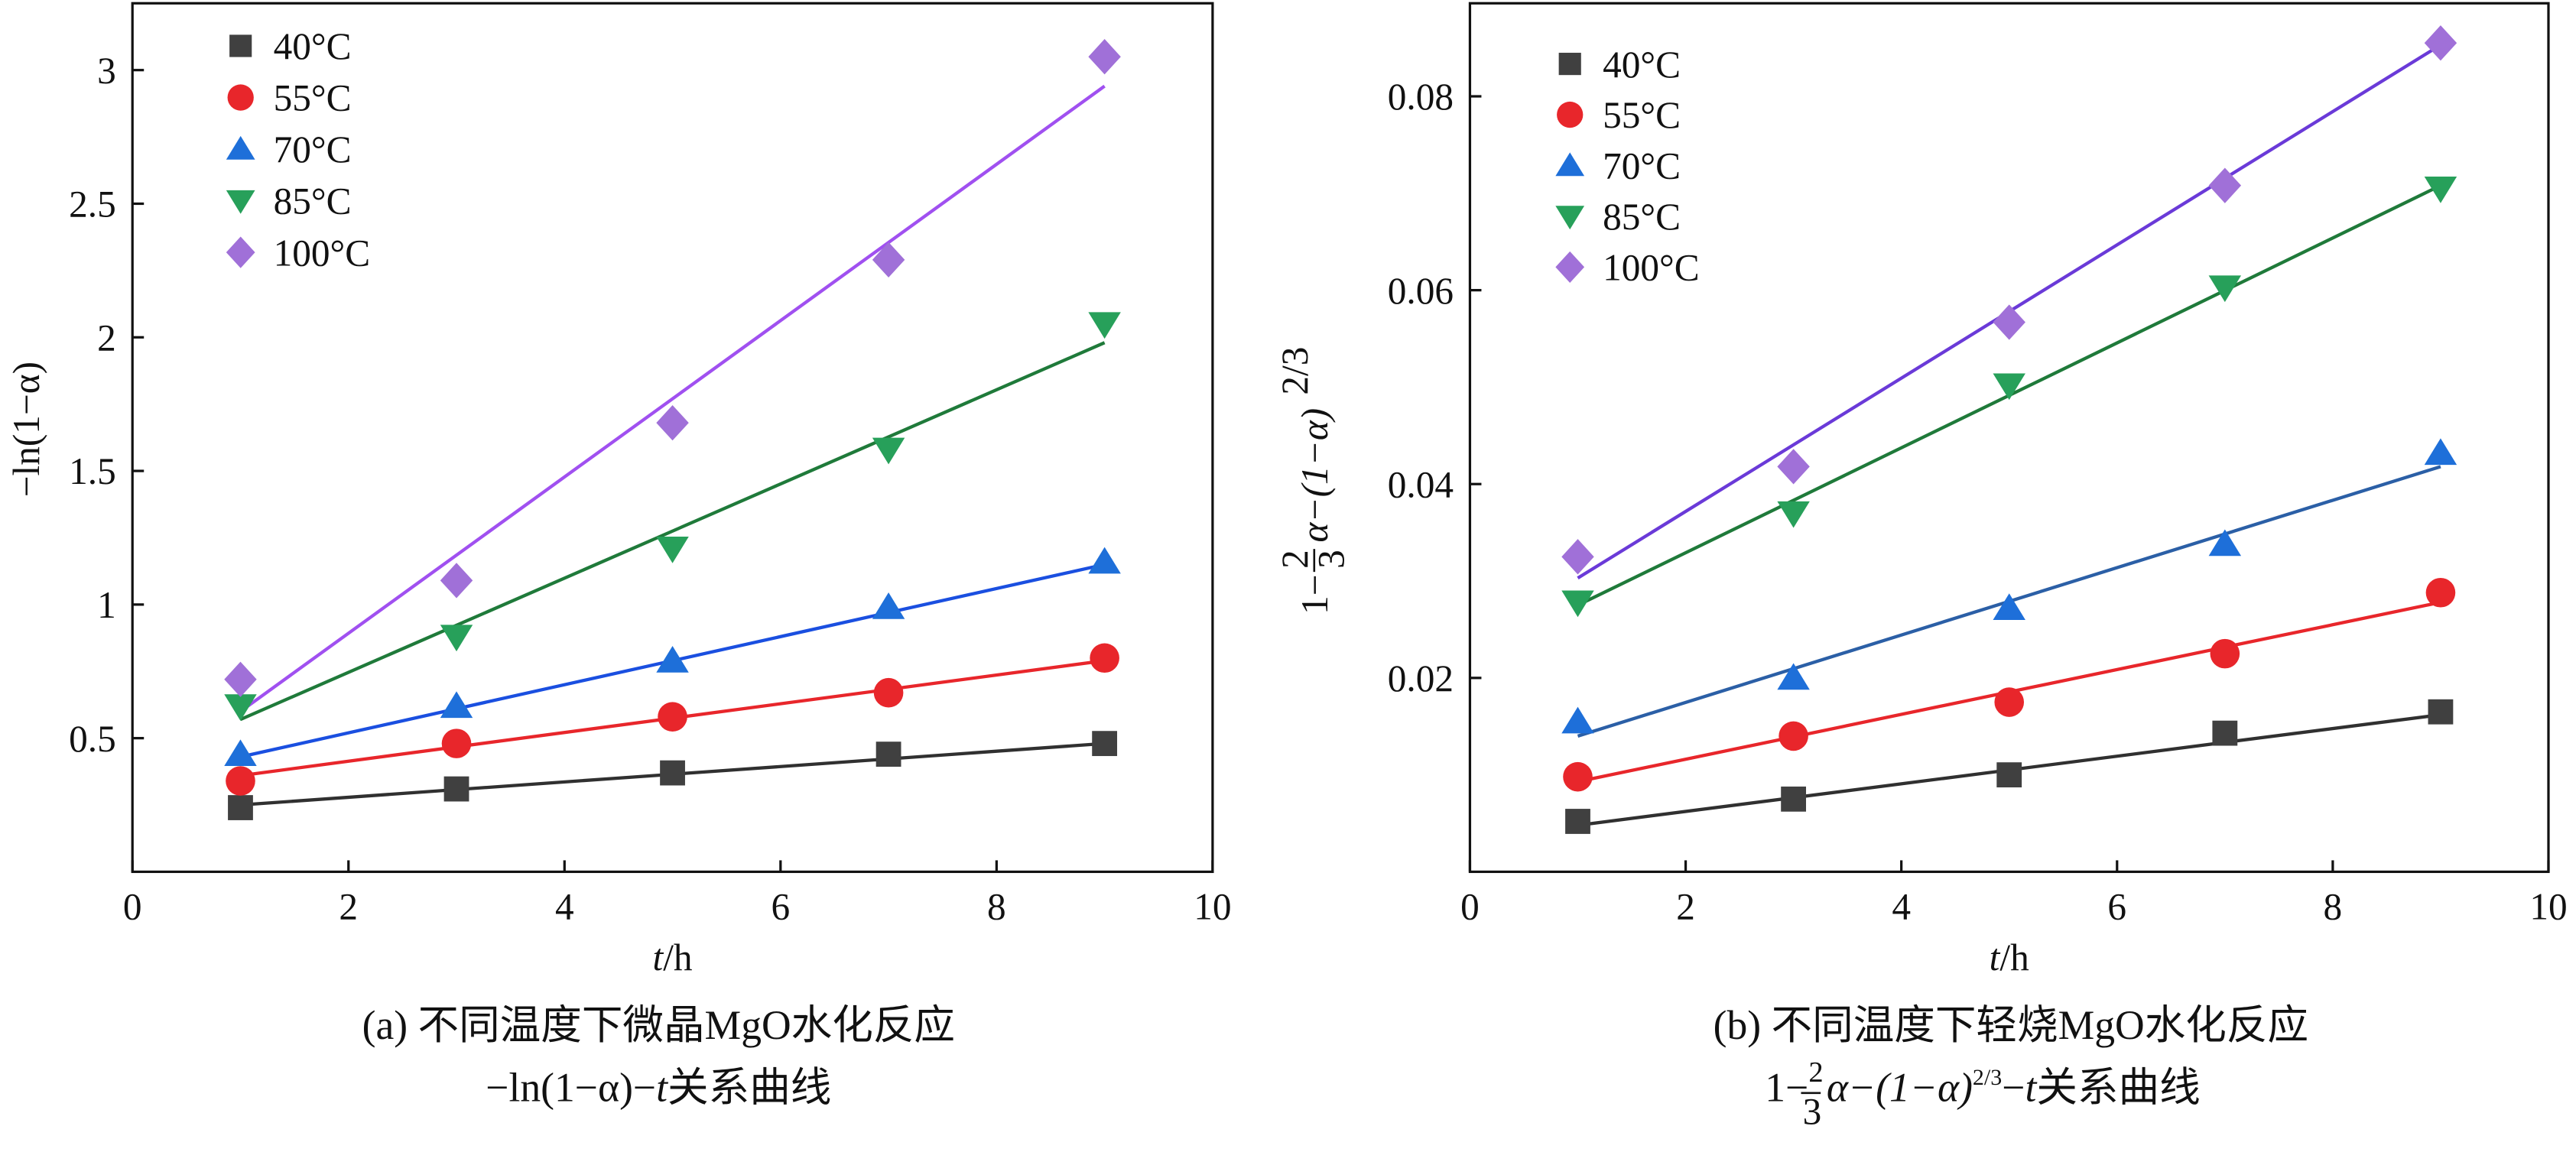 This screenshot has width=2576, height=1152. I want to click on caption-part: −, so click(2014, 1088).